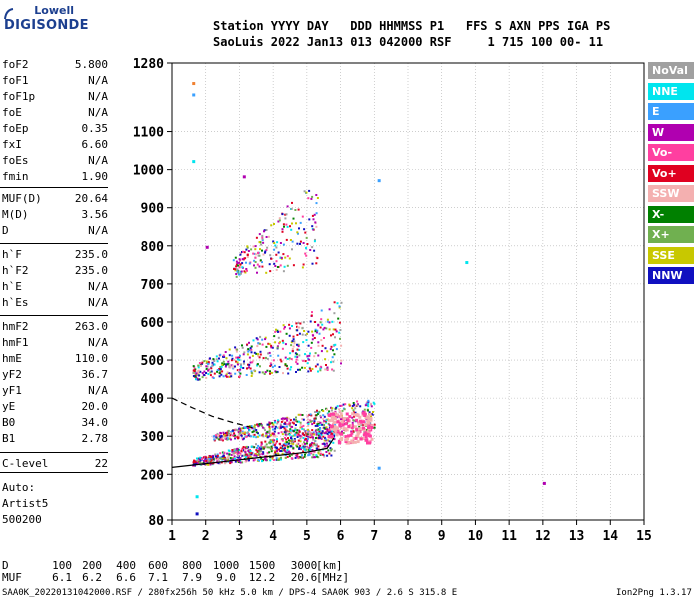  Describe the element at coordinates (46, 22) in the screenshot. I see `lowell-digisonde-logo: Lowell DIGISONDE` at that location.